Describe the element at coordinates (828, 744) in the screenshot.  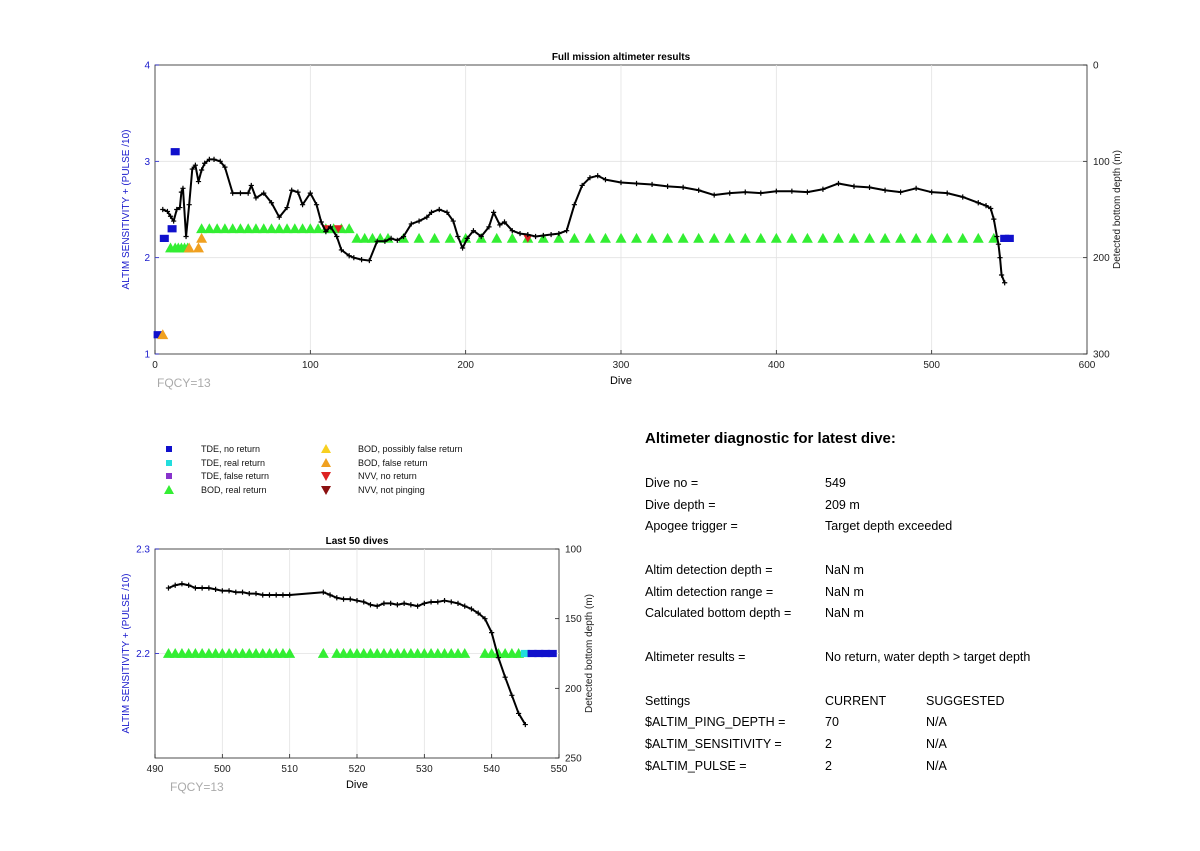
I see `sensitivity-current: 2` at that location.